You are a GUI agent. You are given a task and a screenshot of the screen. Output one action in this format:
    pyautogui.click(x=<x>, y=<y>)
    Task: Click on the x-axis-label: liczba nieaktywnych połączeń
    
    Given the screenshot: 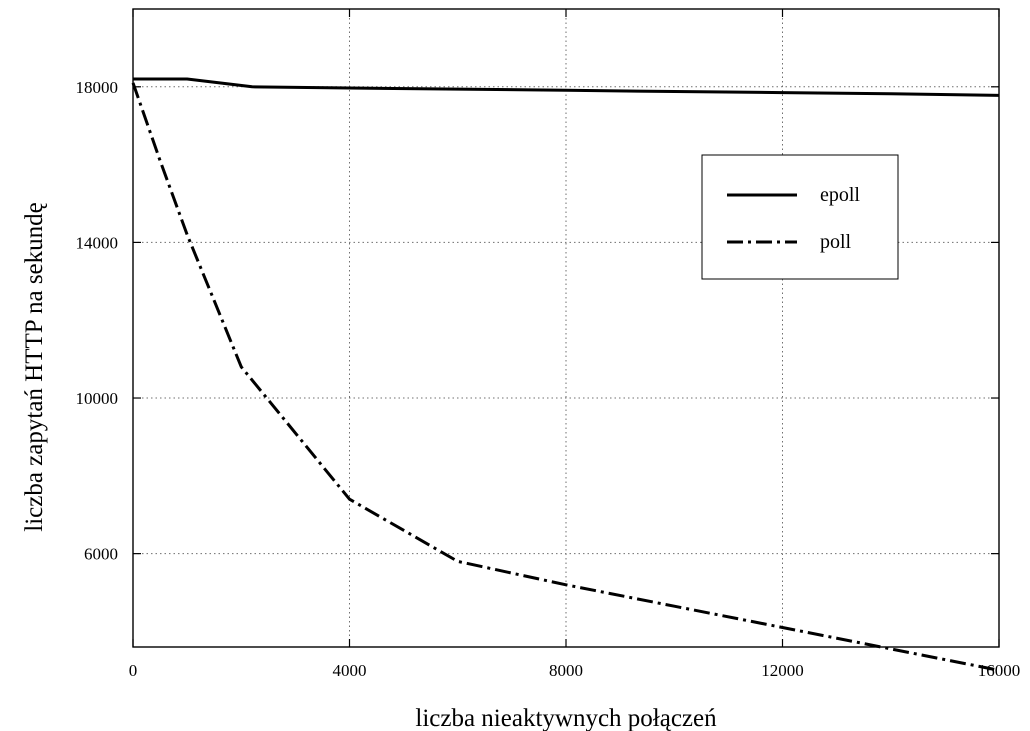 What is the action you would take?
    pyautogui.click(x=566, y=718)
    